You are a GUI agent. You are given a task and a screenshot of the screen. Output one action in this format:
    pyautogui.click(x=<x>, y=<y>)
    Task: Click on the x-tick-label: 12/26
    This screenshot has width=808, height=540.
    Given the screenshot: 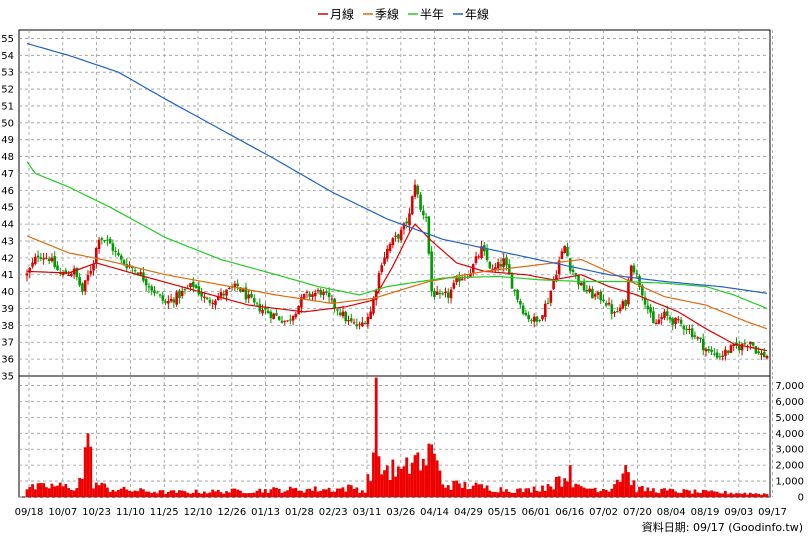 What is the action you would take?
    pyautogui.click(x=231, y=512)
    